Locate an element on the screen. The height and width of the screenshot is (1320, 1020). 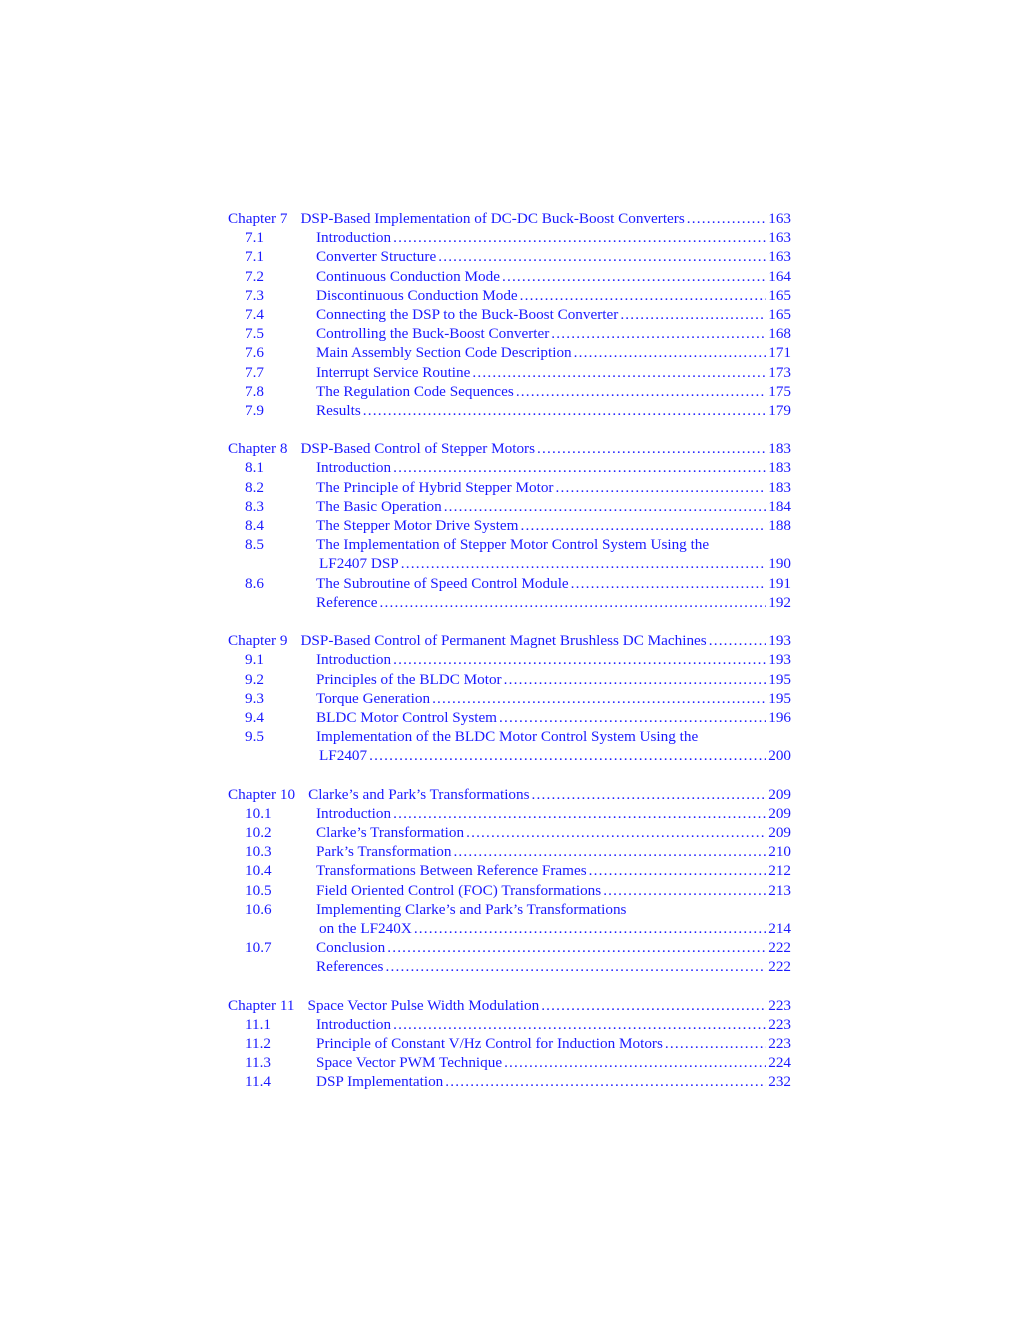
page-number: 192 is located at coordinates (779, 602).